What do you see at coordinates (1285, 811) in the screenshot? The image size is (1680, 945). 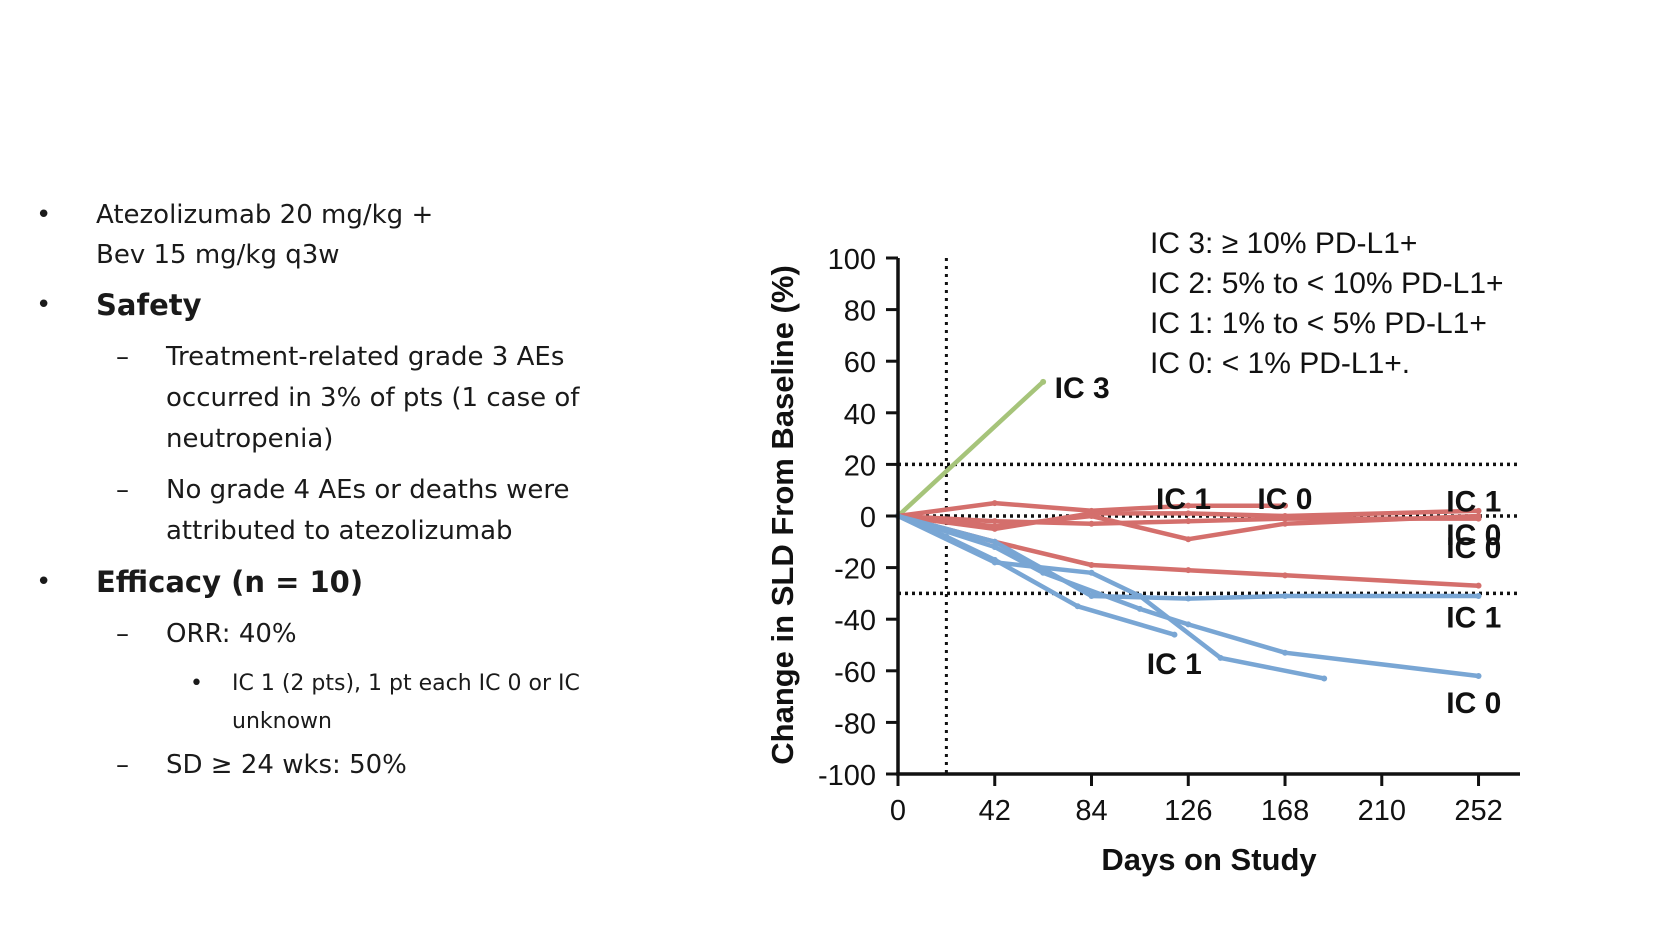 I see `x-tick-label: 168` at bounding box center [1285, 811].